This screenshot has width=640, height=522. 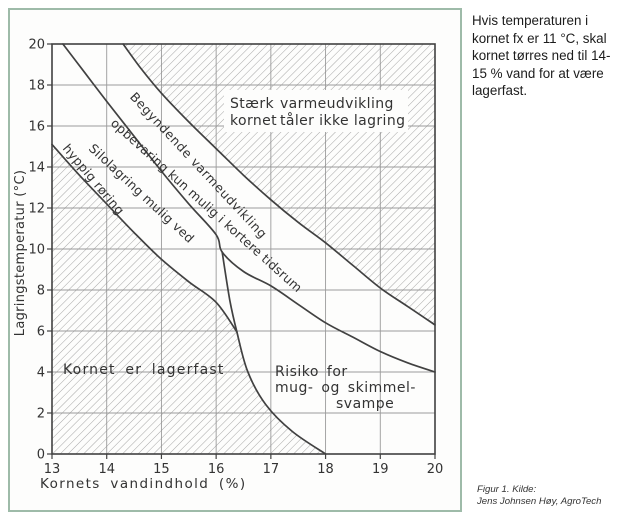 I want to click on caption-line-2: Jens Johnsen Høy, AgroTech, so click(x=539, y=501).